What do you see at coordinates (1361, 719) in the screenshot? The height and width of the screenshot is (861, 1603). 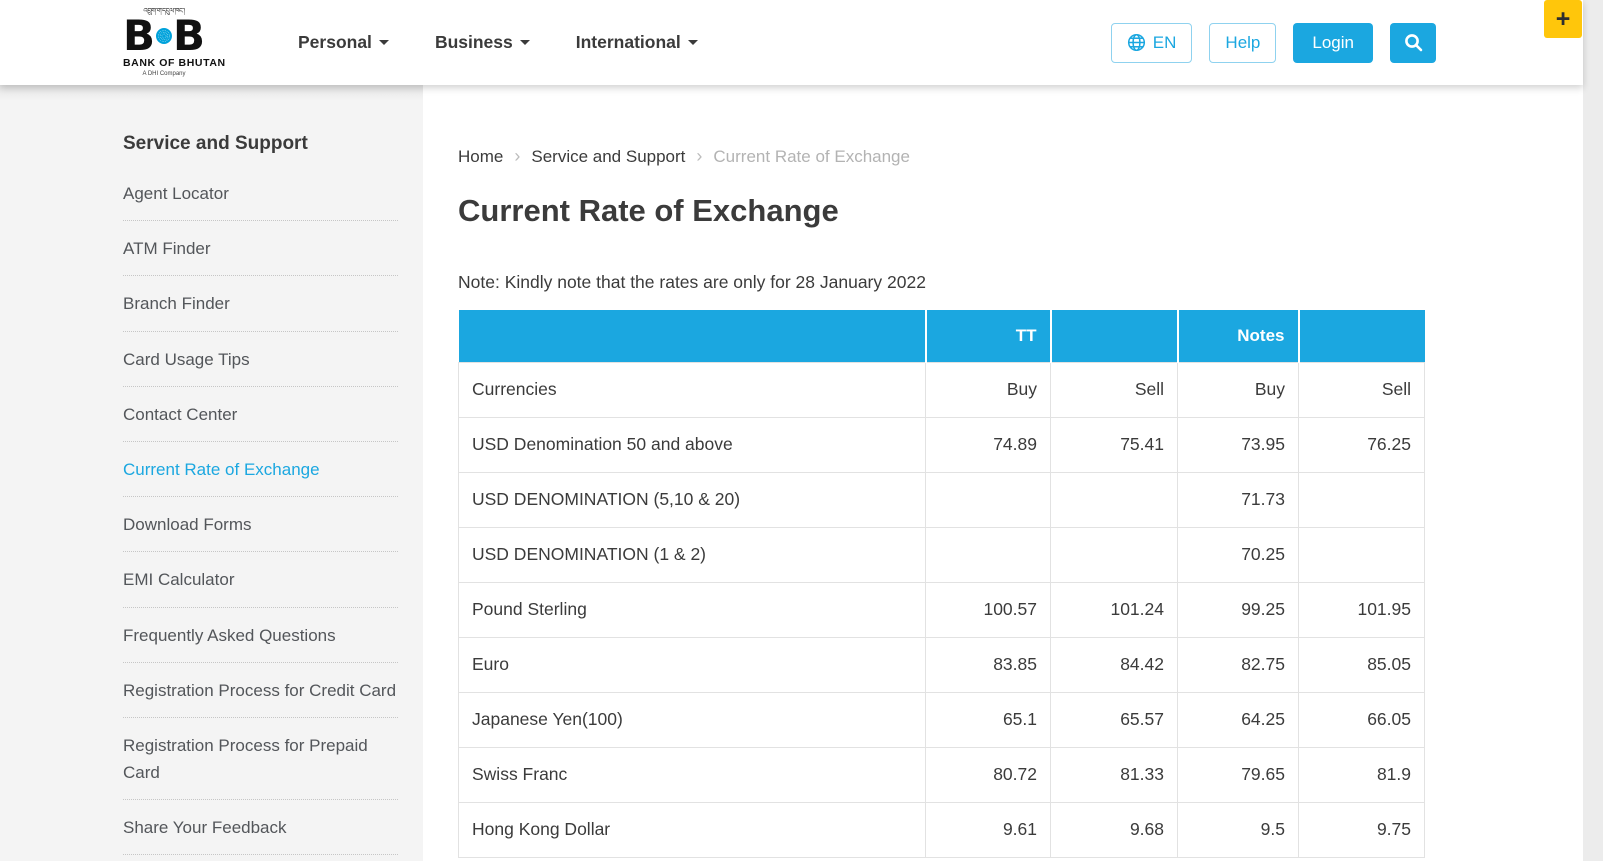 I see `notes-sell-value: 66.05` at bounding box center [1361, 719].